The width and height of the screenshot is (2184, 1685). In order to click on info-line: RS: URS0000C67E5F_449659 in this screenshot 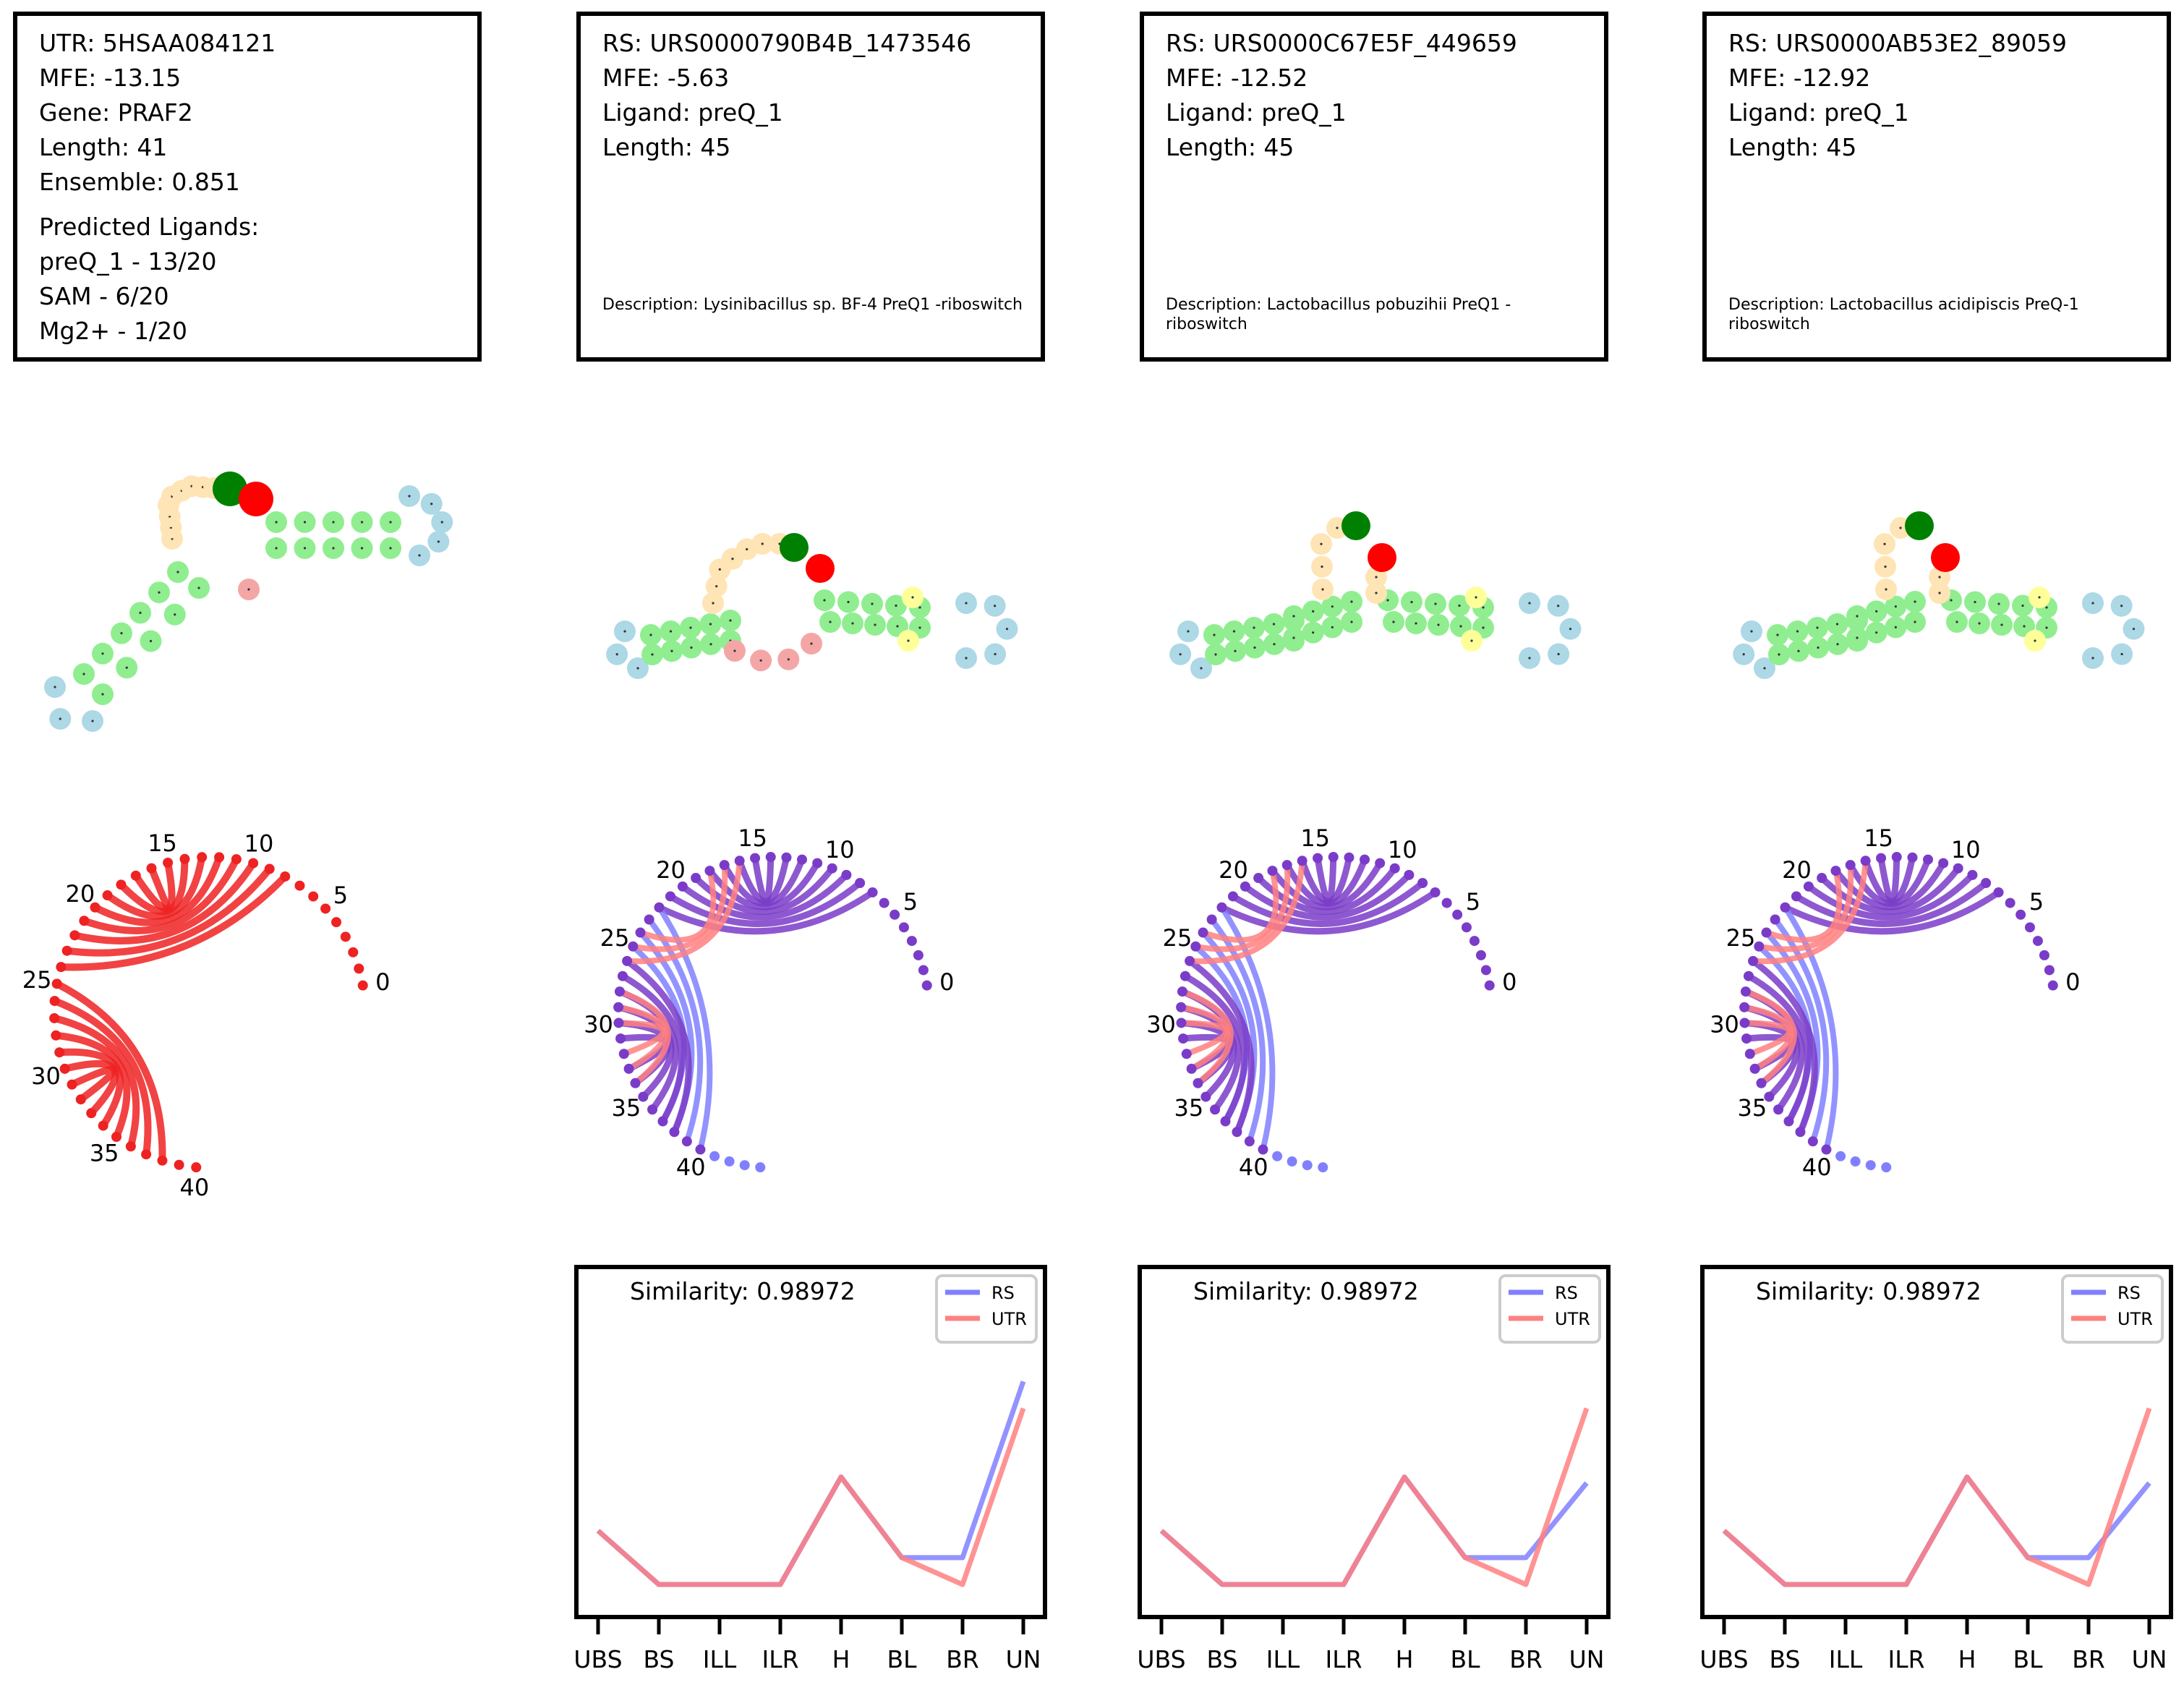, I will do `click(1341, 43)`.